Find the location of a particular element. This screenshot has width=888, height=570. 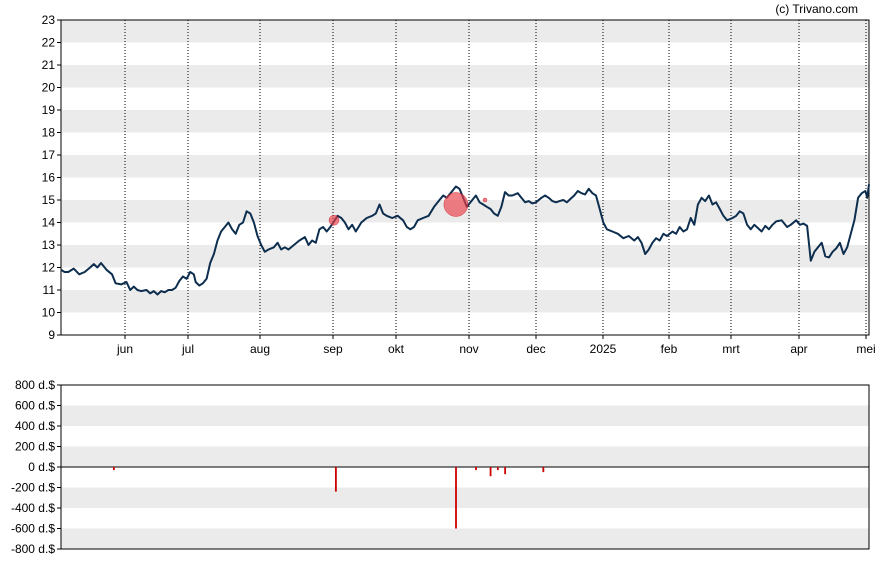

x-tick-label: nov is located at coordinates (468, 349).